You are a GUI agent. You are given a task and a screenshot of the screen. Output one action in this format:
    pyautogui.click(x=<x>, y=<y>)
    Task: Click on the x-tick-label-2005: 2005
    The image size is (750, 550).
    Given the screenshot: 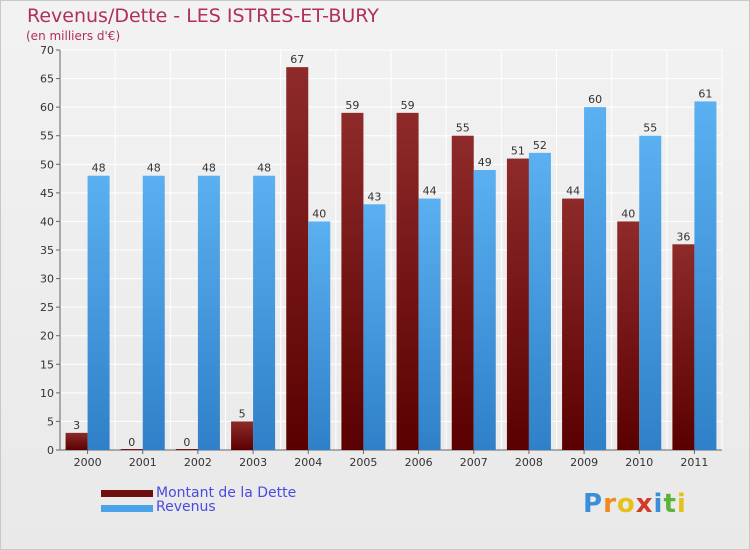 What is the action you would take?
    pyautogui.click(x=363, y=462)
    